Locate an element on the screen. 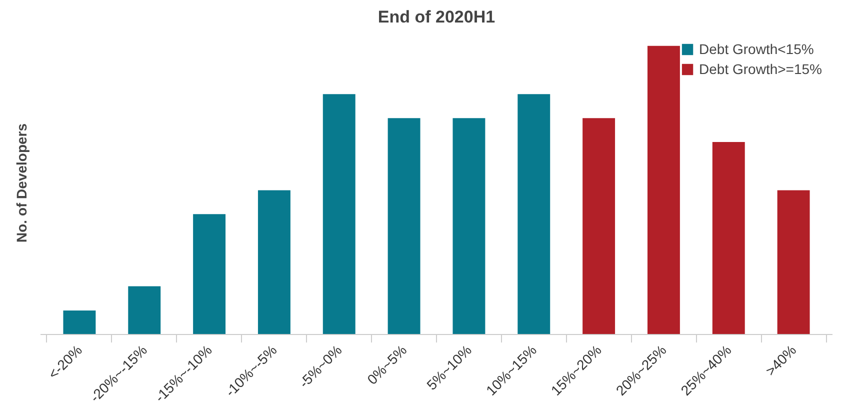 The width and height of the screenshot is (842, 413). chart-title: End of 2020H1 is located at coordinates (437, 17).